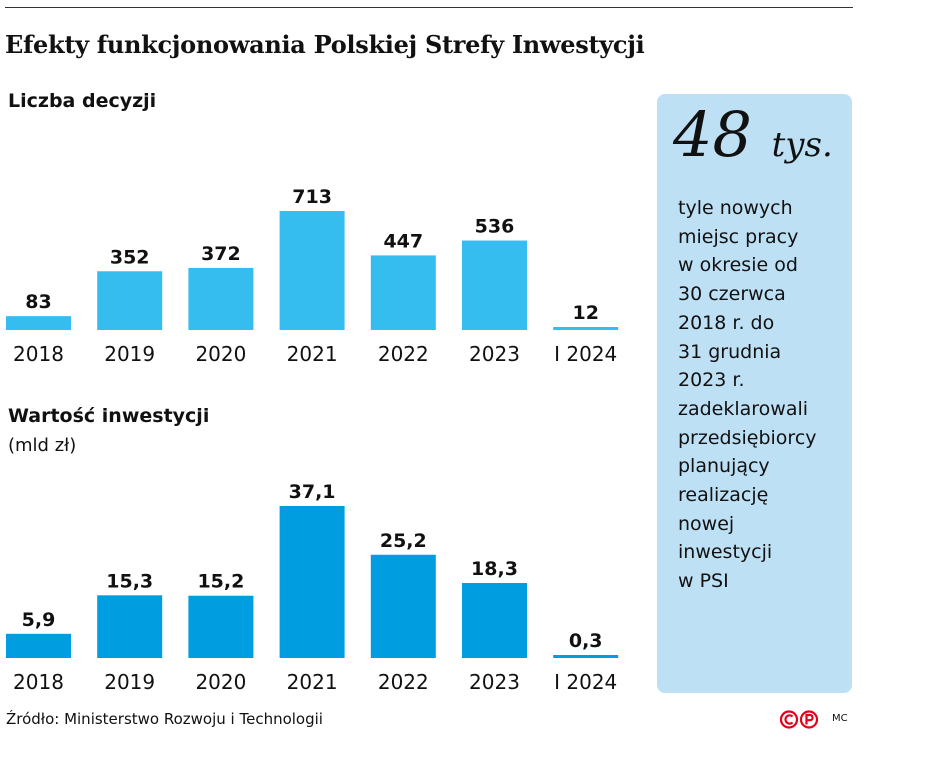 The image size is (935, 760). Describe the element at coordinates (39, 620) in the screenshot. I see `bar-value-label: 5,9` at that location.